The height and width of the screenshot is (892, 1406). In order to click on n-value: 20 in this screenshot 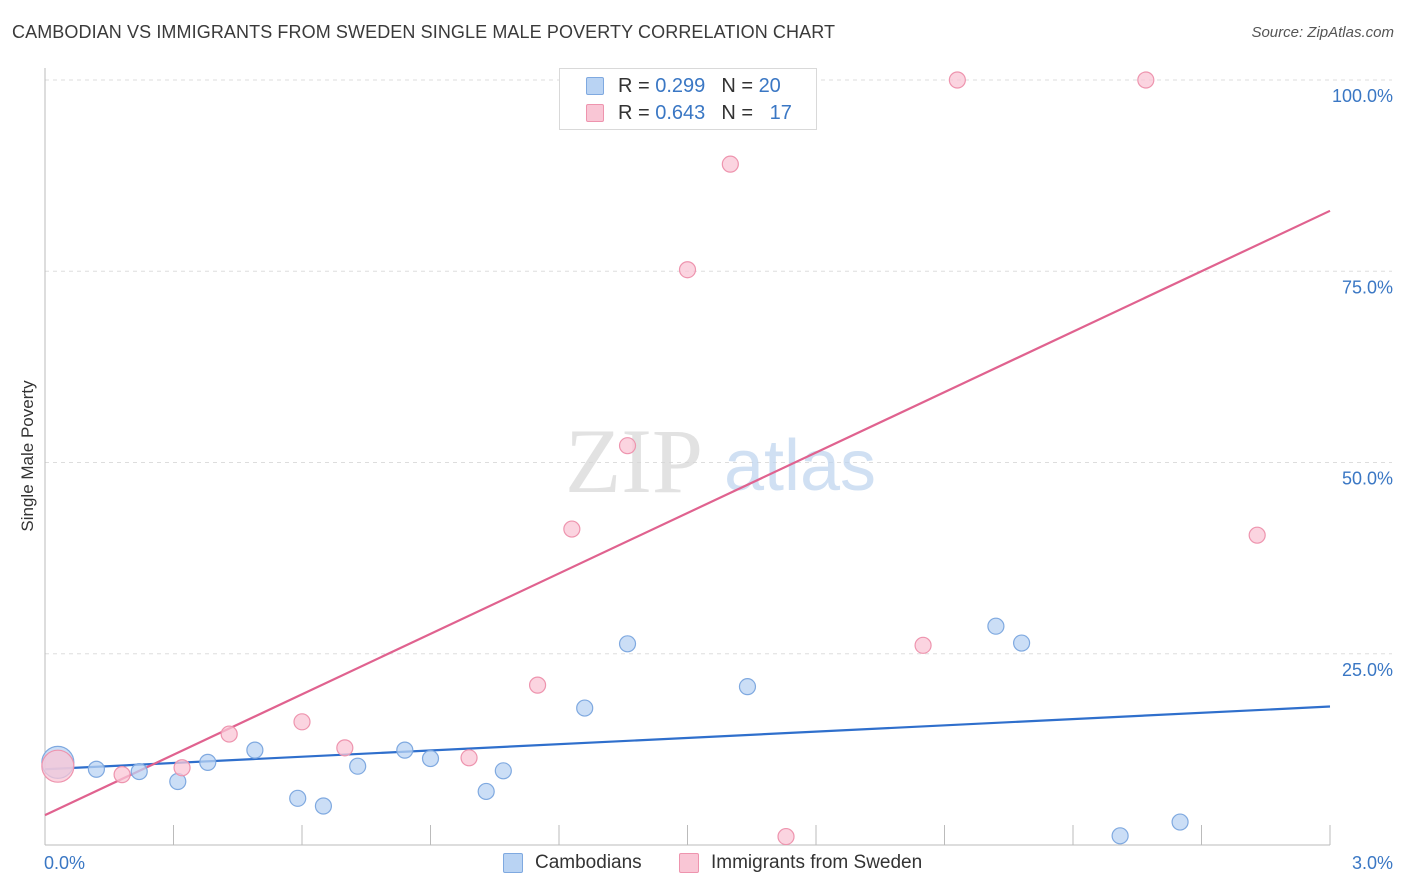, I will do `click(769, 85)`.